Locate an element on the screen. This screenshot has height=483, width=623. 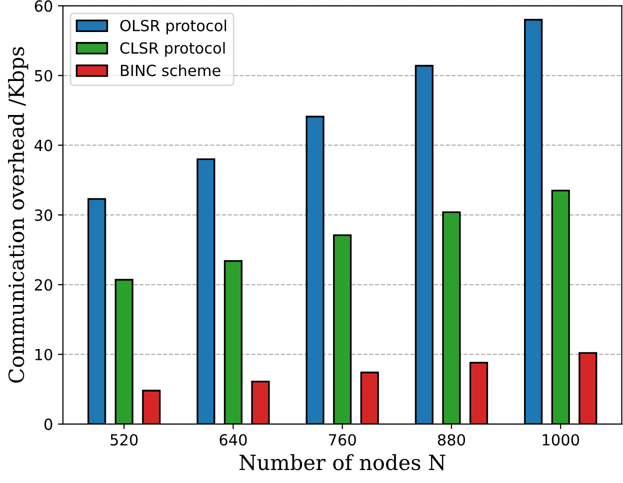
y-tick-label: 20 is located at coordinates (43, 285).